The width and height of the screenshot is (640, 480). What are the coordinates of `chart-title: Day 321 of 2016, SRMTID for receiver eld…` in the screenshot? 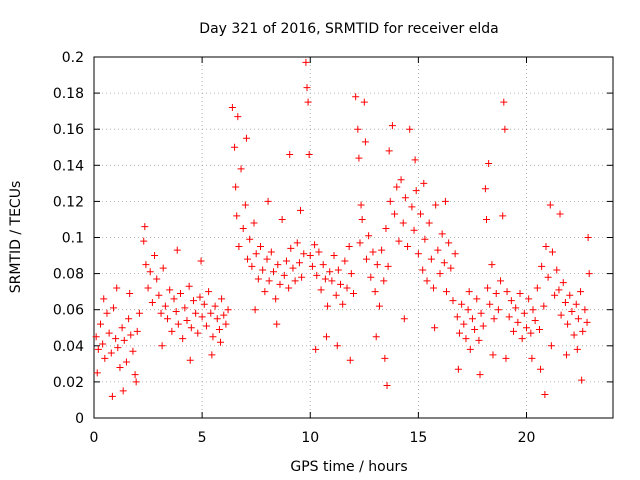 It's located at (348, 29).